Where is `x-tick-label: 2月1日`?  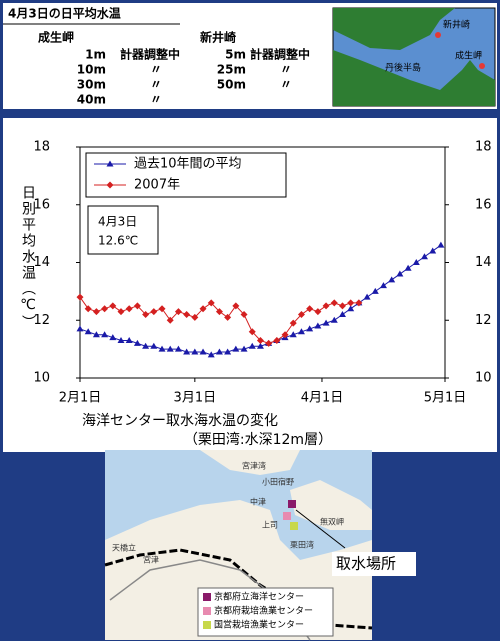
x-tick-label: 2月1日 is located at coordinates (80, 398).